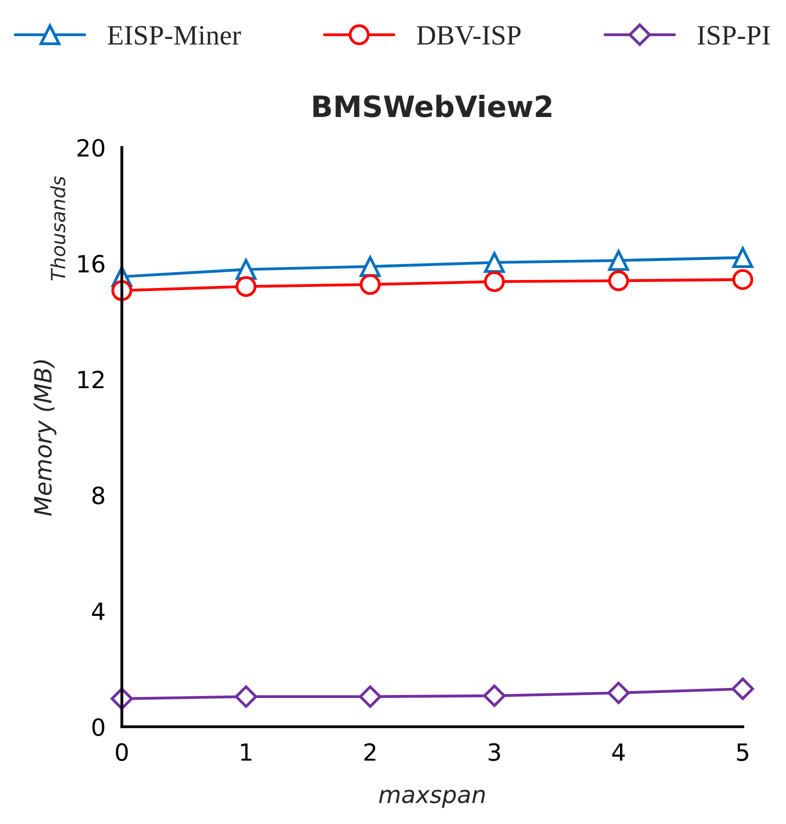  Describe the element at coordinates (58, 228) in the screenshot. I see `text: Thousands` at that location.